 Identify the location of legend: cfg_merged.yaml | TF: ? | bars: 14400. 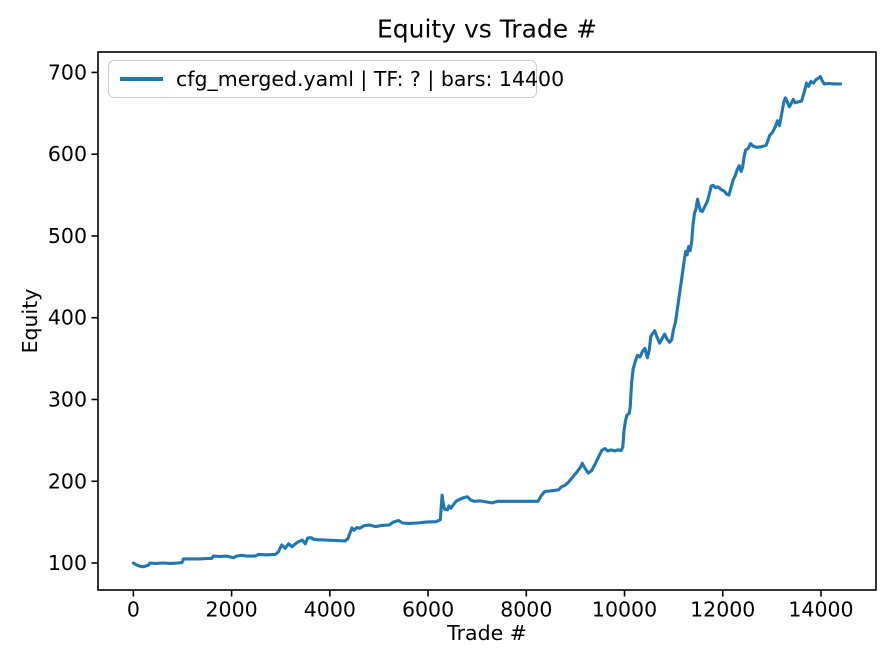
(336, 79).